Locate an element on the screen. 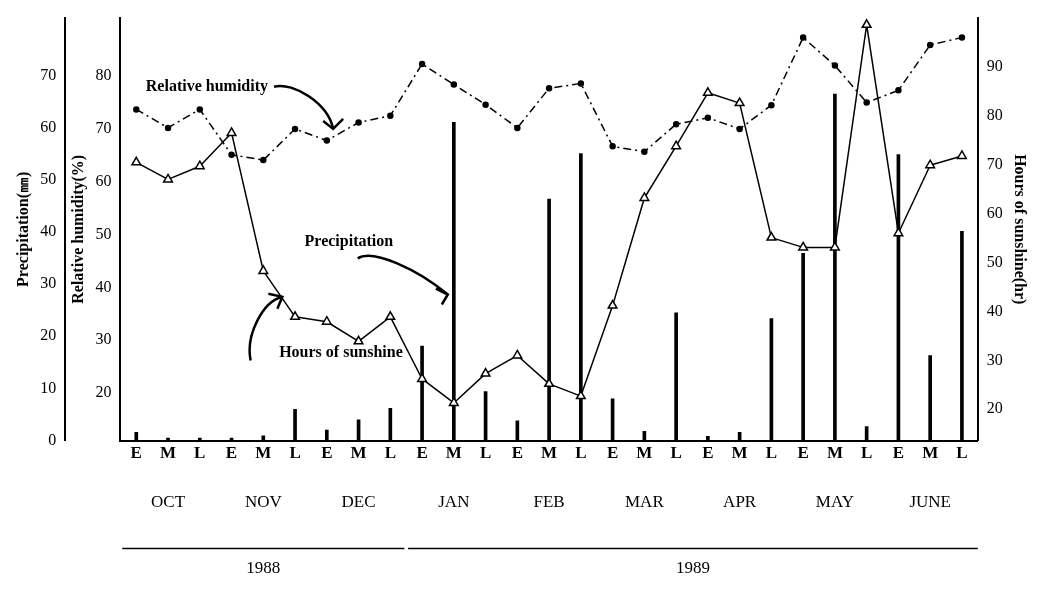 This screenshot has width=1043, height=592. y2-tick-label: 80 is located at coordinates (103, 75).